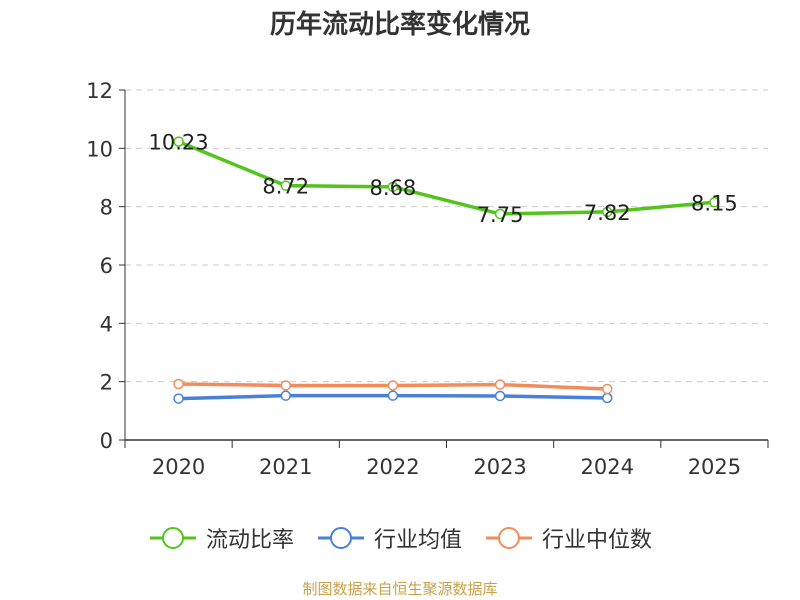  Describe the element at coordinates (597, 540) in the screenshot. I see `legend-label: 行业中位数` at that location.